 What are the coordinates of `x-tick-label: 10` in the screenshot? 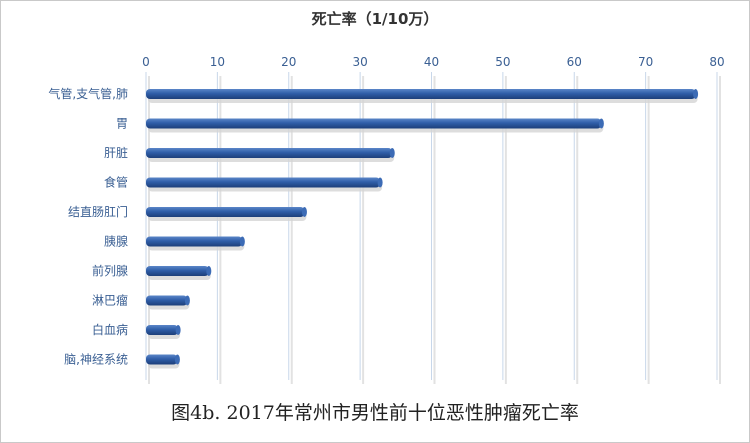 It's located at (217, 62).